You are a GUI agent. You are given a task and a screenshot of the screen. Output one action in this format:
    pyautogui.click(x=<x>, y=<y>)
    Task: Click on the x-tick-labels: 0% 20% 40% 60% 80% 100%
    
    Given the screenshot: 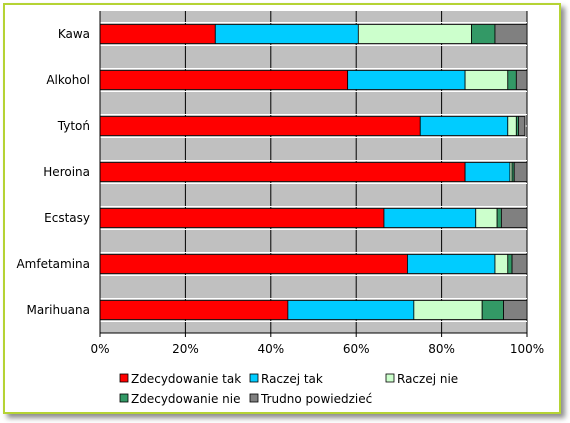 What is the action you would take?
    pyautogui.click(x=317, y=344)
    